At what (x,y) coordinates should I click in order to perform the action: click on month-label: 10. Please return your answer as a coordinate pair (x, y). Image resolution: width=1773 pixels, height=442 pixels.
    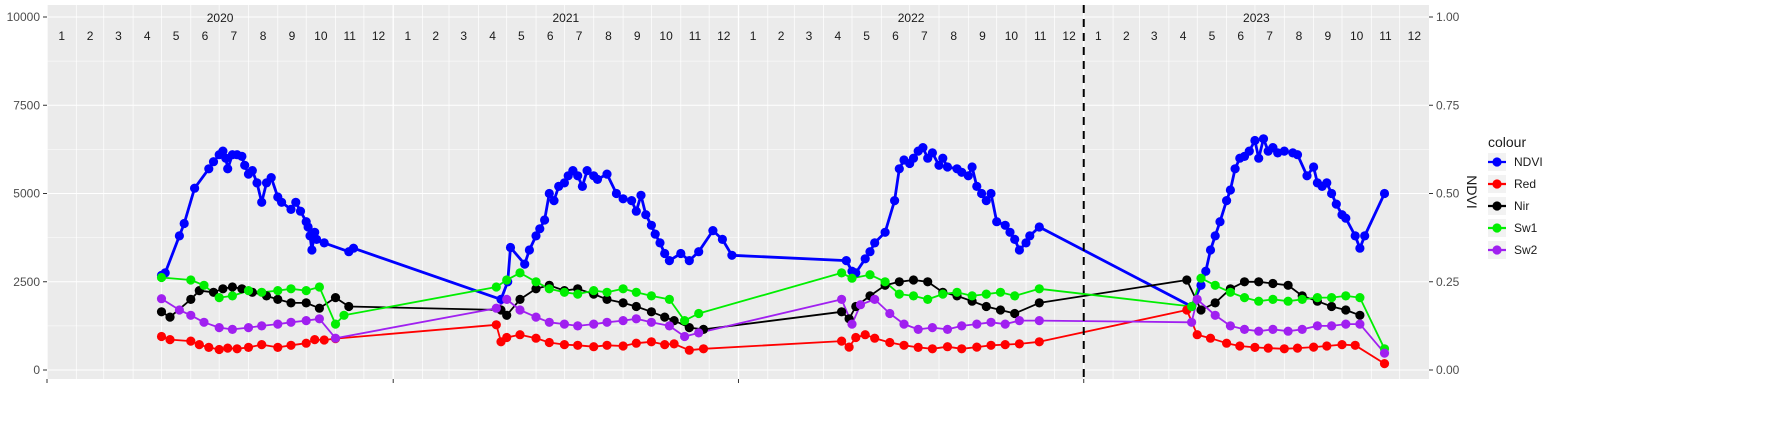
    Looking at the image, I should click on (666, 36).